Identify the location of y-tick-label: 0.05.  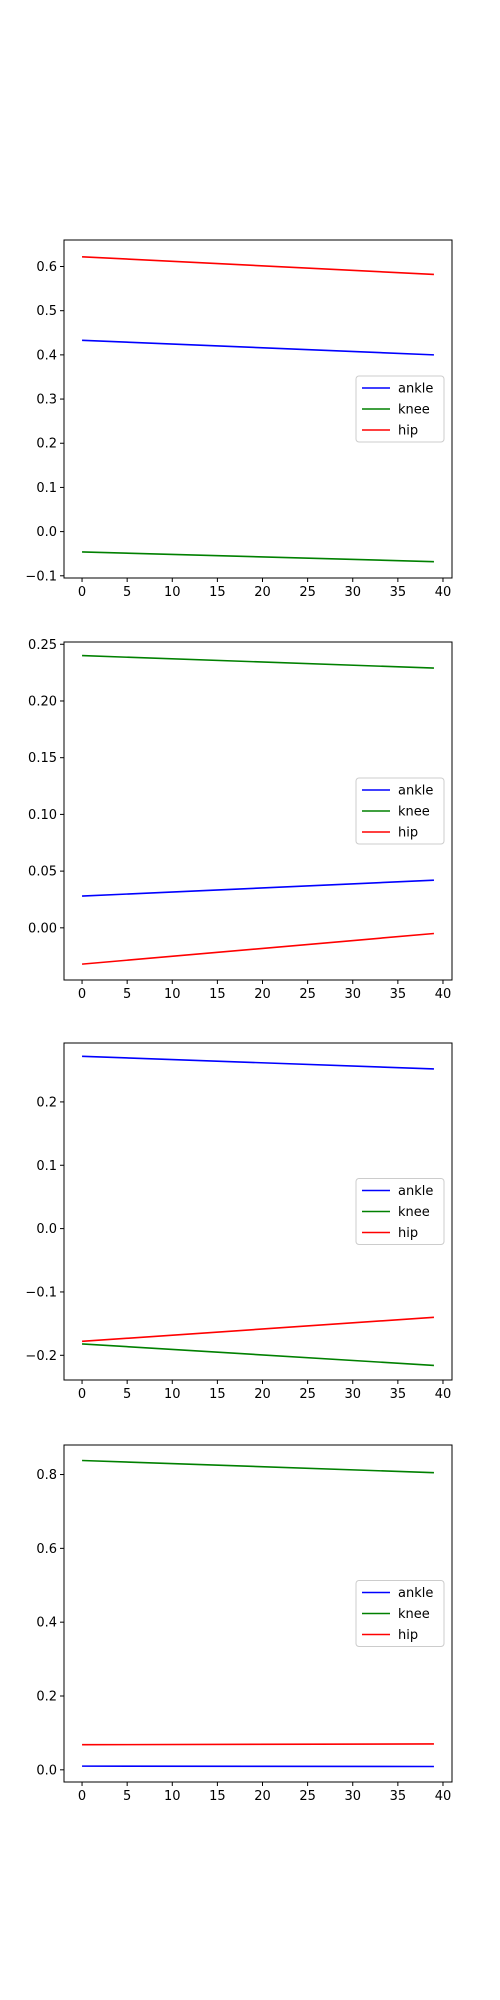
(42, 872).